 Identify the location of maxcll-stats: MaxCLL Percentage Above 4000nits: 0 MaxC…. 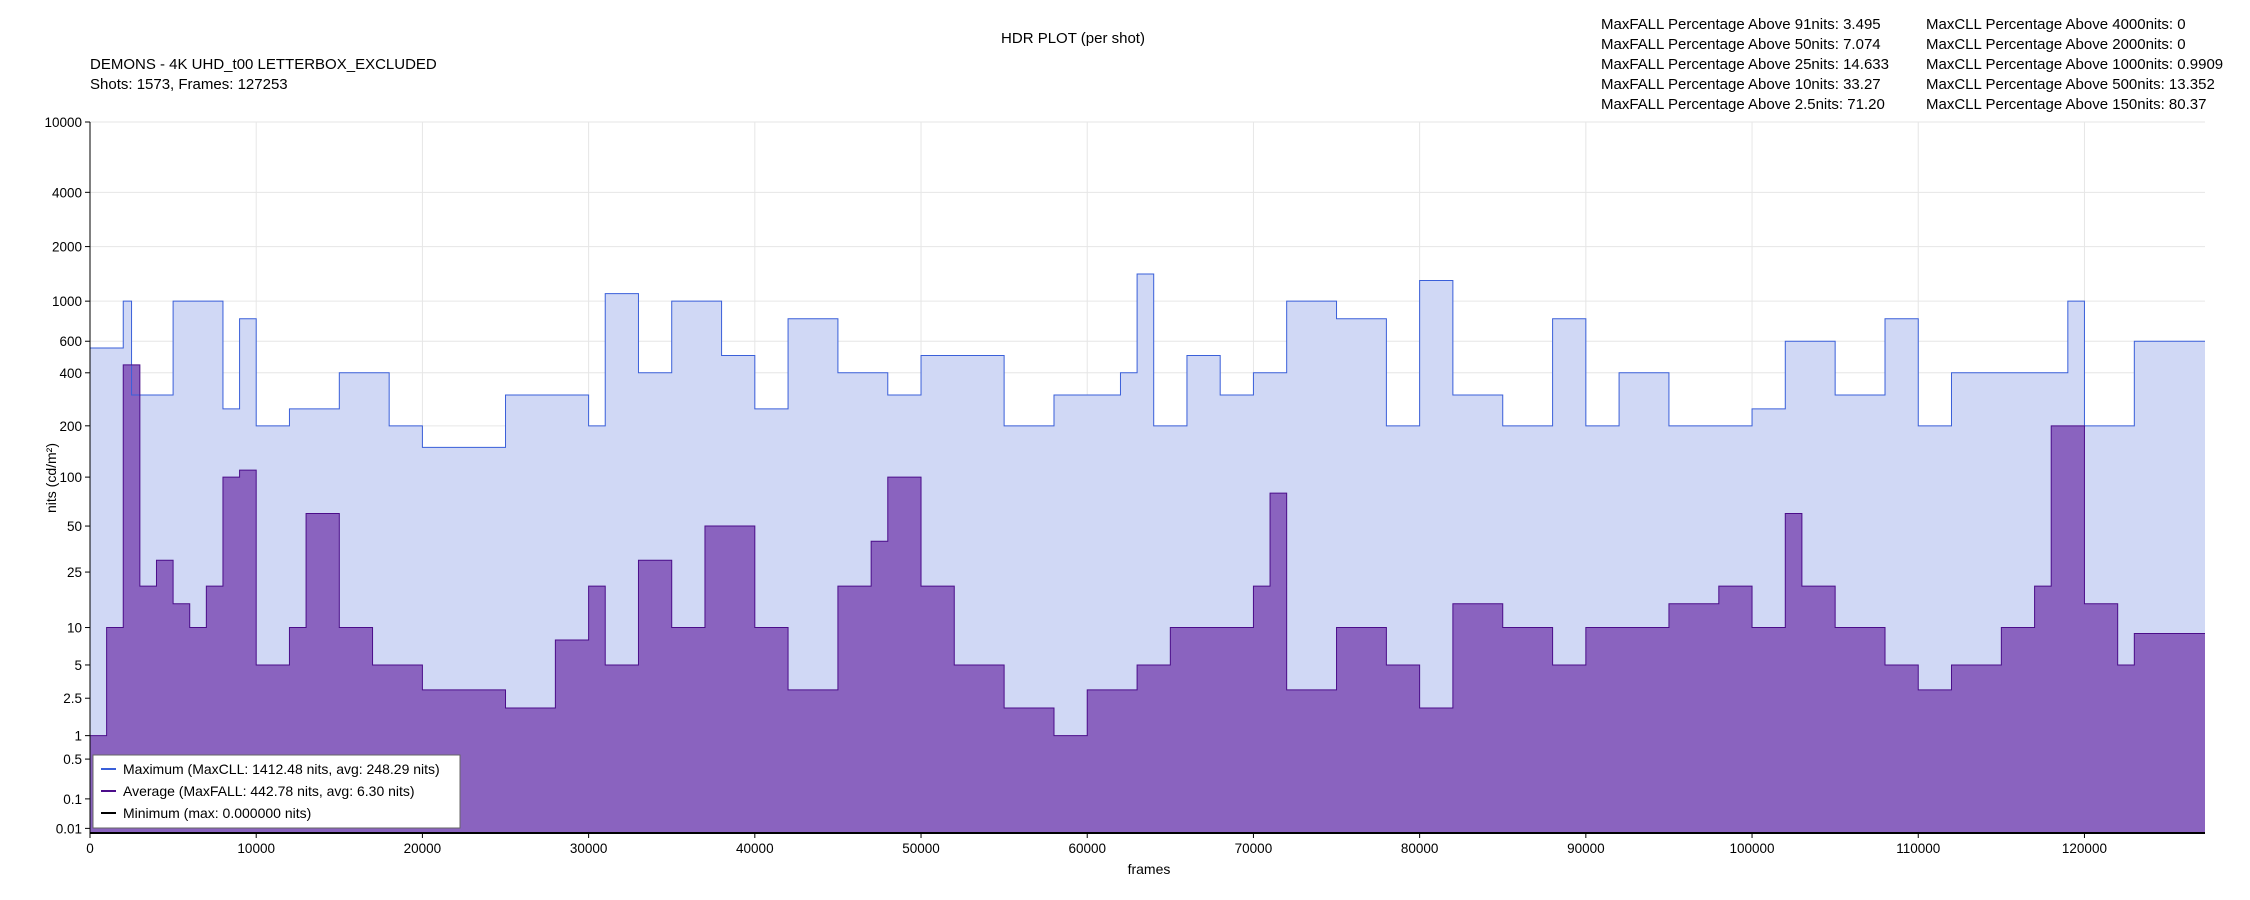
(2074, 64).